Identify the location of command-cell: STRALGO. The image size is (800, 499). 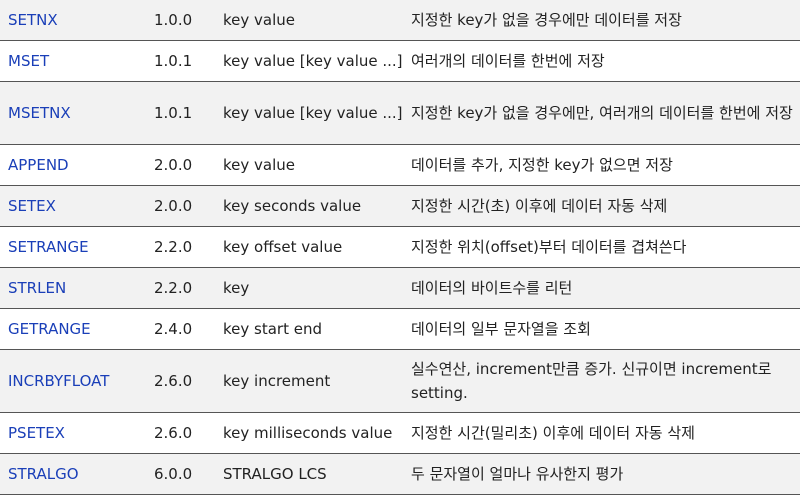
(73, 474).